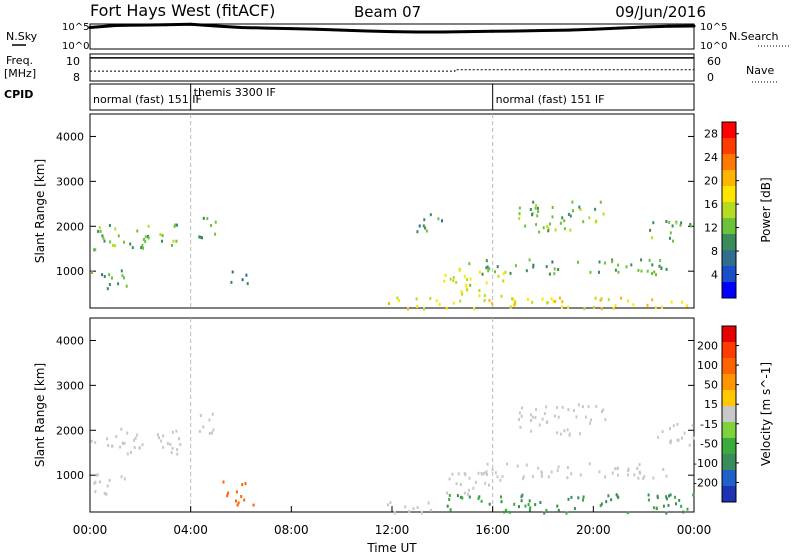 This screenshot has height=554, width=800. Describe the element at coordinates (711, 385) in the screenshot. I see `colorbar-tick-label: 50` at that location.